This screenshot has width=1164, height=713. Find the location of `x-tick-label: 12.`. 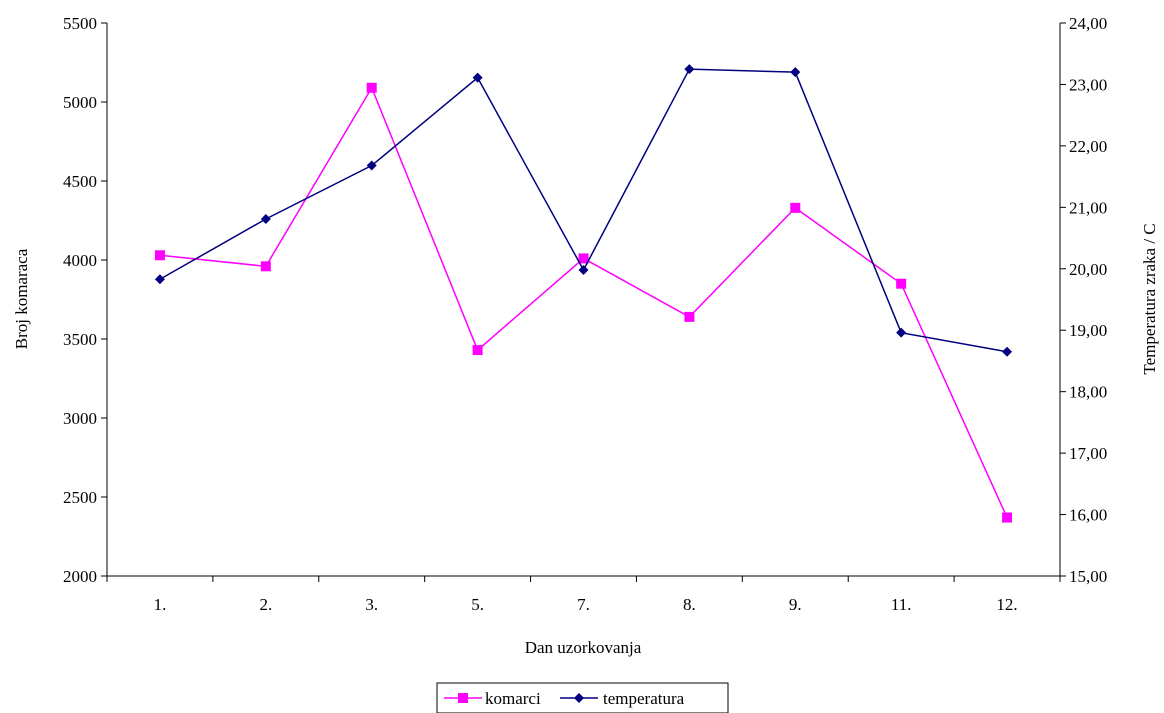

x-tick-label: 12. is located at coordinates (1006, 604).